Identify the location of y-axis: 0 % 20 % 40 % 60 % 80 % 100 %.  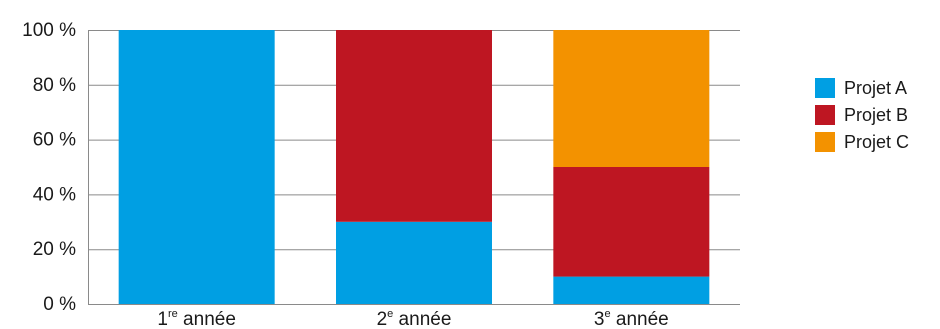
(55, 167).